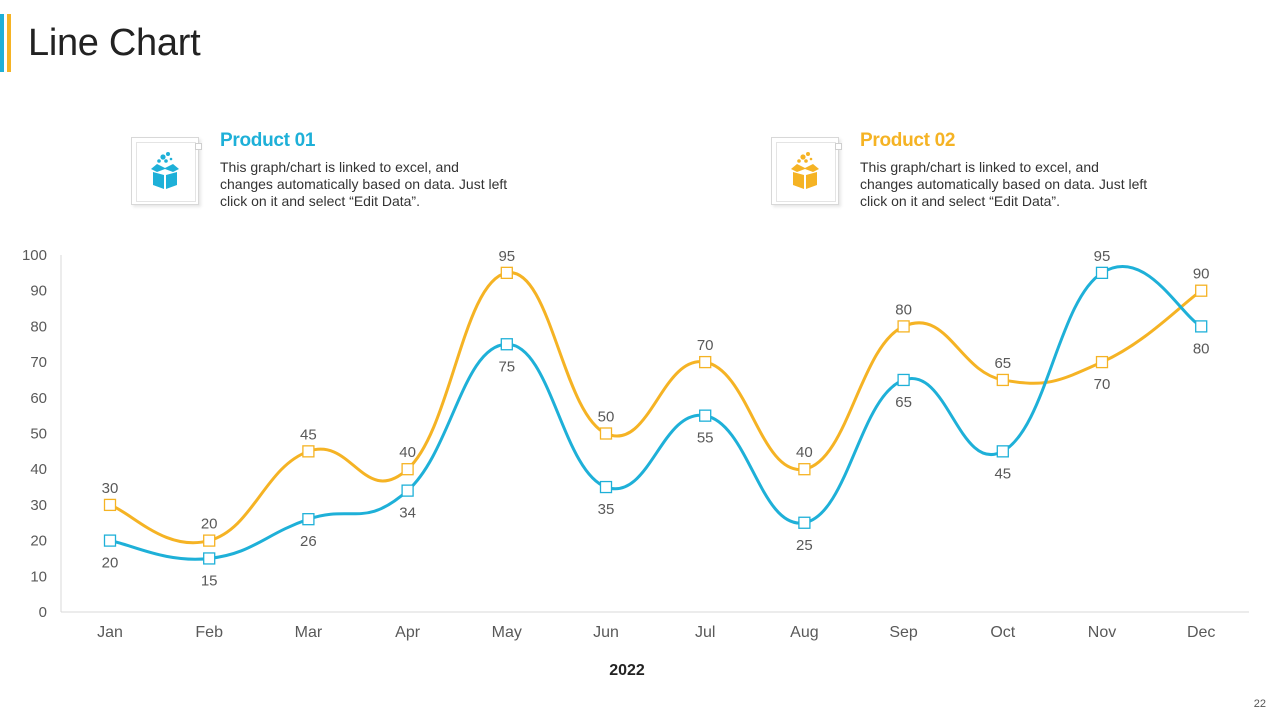 Image resolution: width=1280 pixels, height=720 pixels. What do you see at coordinates (38, 291) in the screenshot?
I see `y-tick-label: 90` at bounding box center [38, 291].